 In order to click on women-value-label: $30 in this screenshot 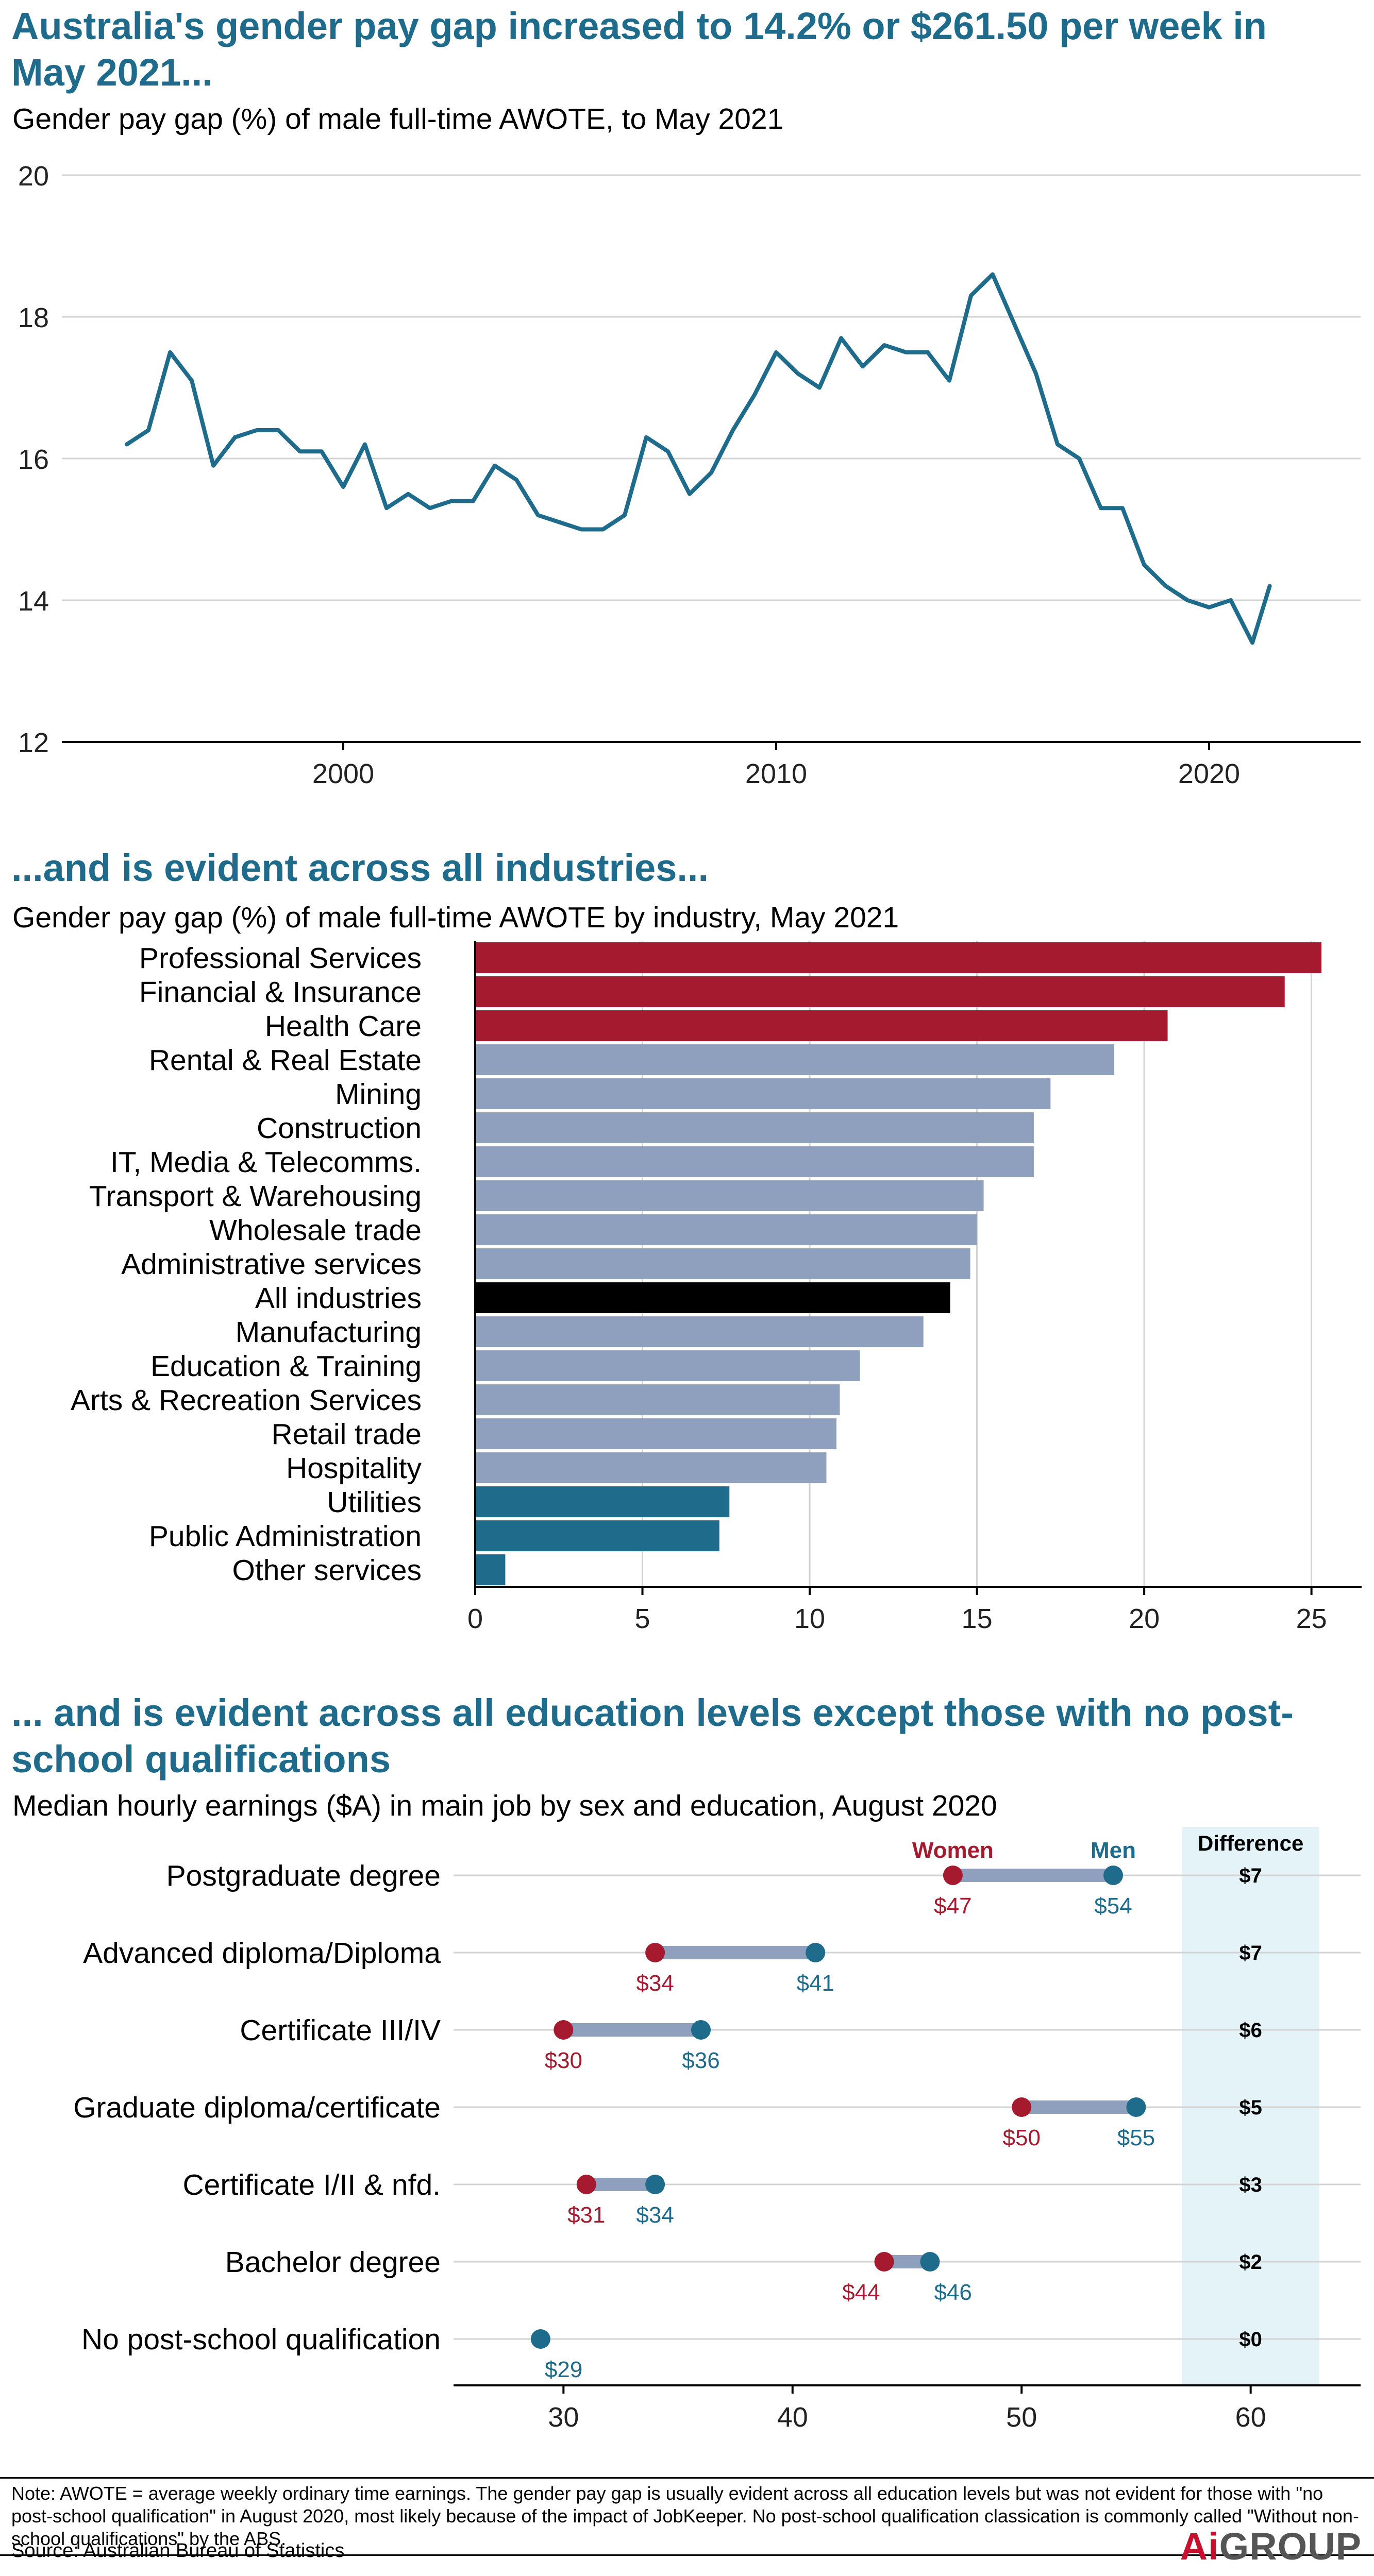, I will do `click(563, 2060)`.